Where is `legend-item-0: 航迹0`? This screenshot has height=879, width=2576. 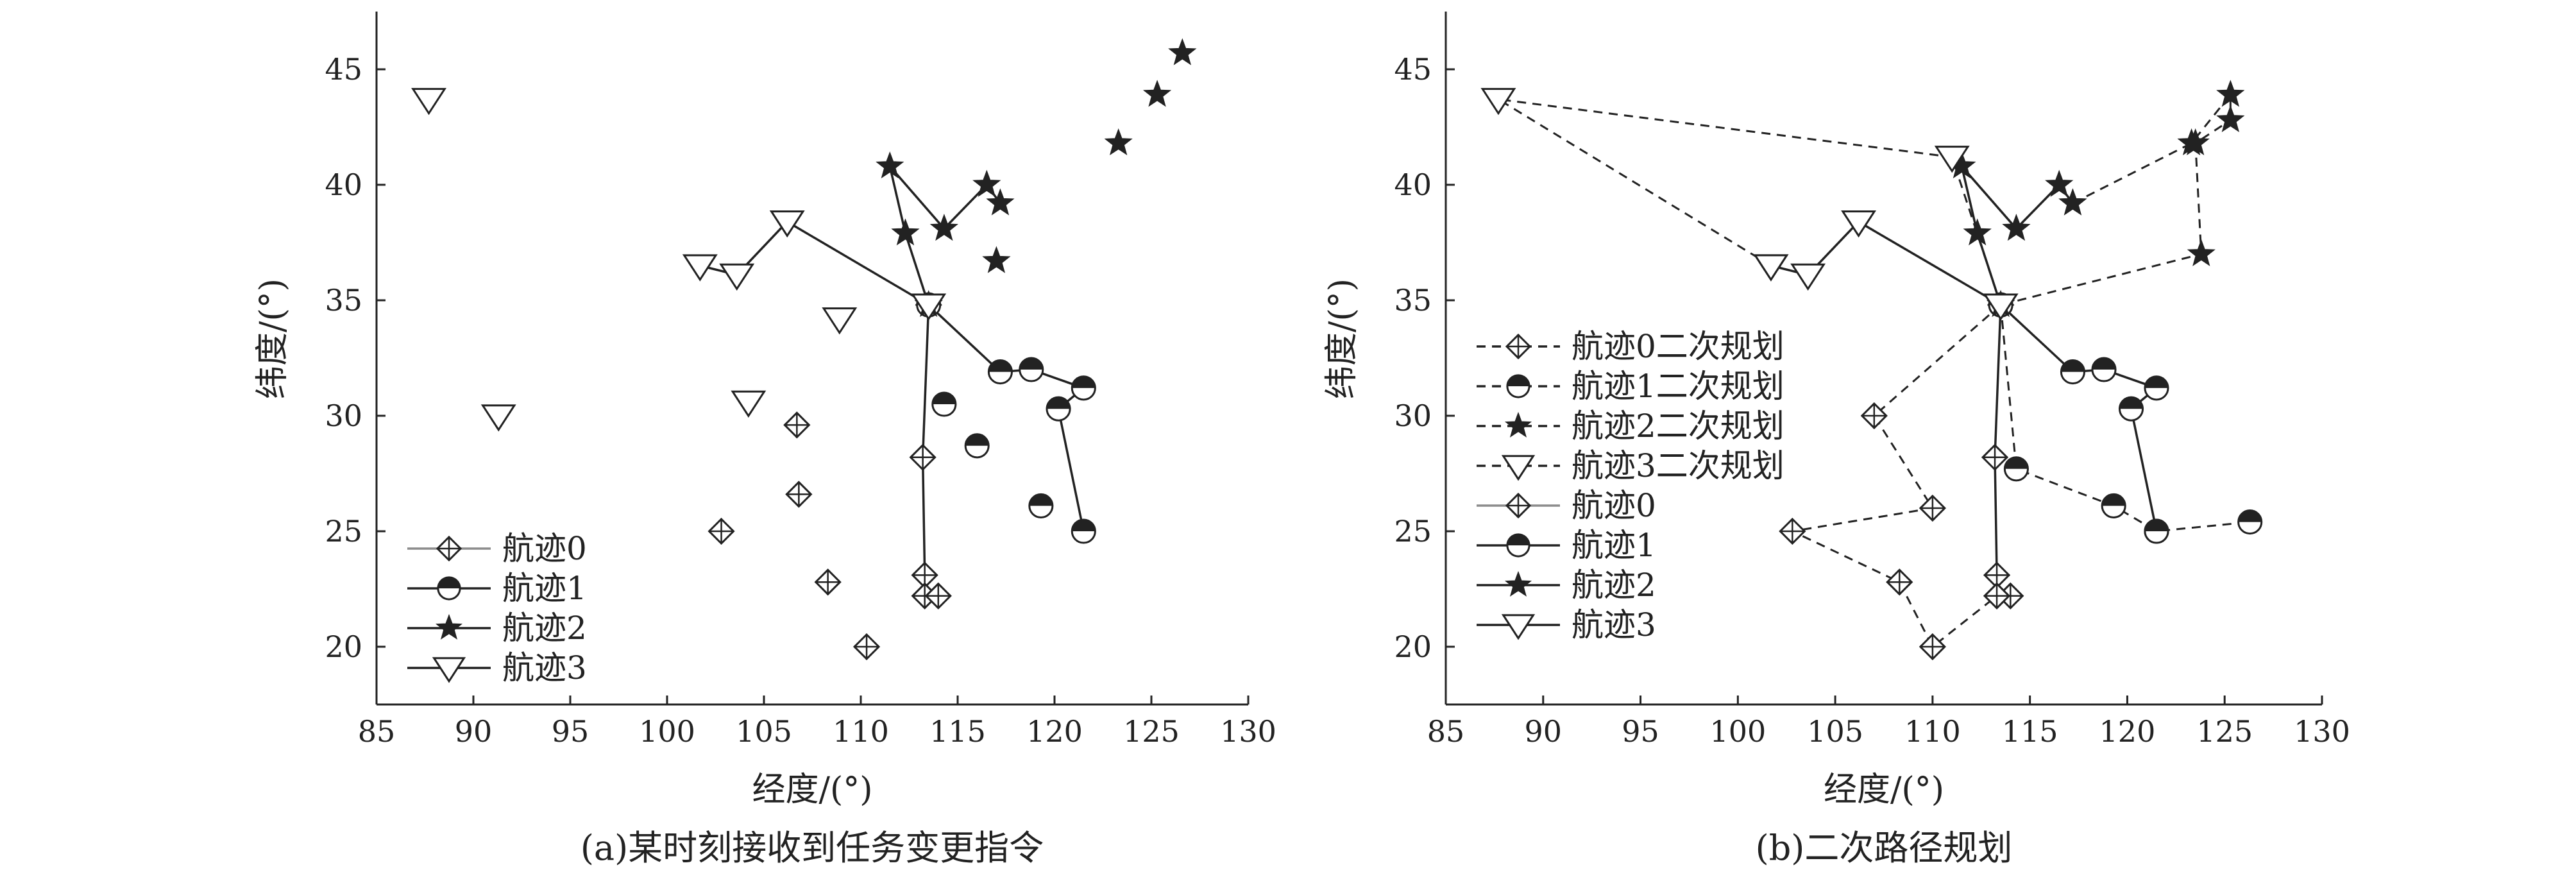
legend-item-0: 航迹0 is located at coordinates (497, 548).